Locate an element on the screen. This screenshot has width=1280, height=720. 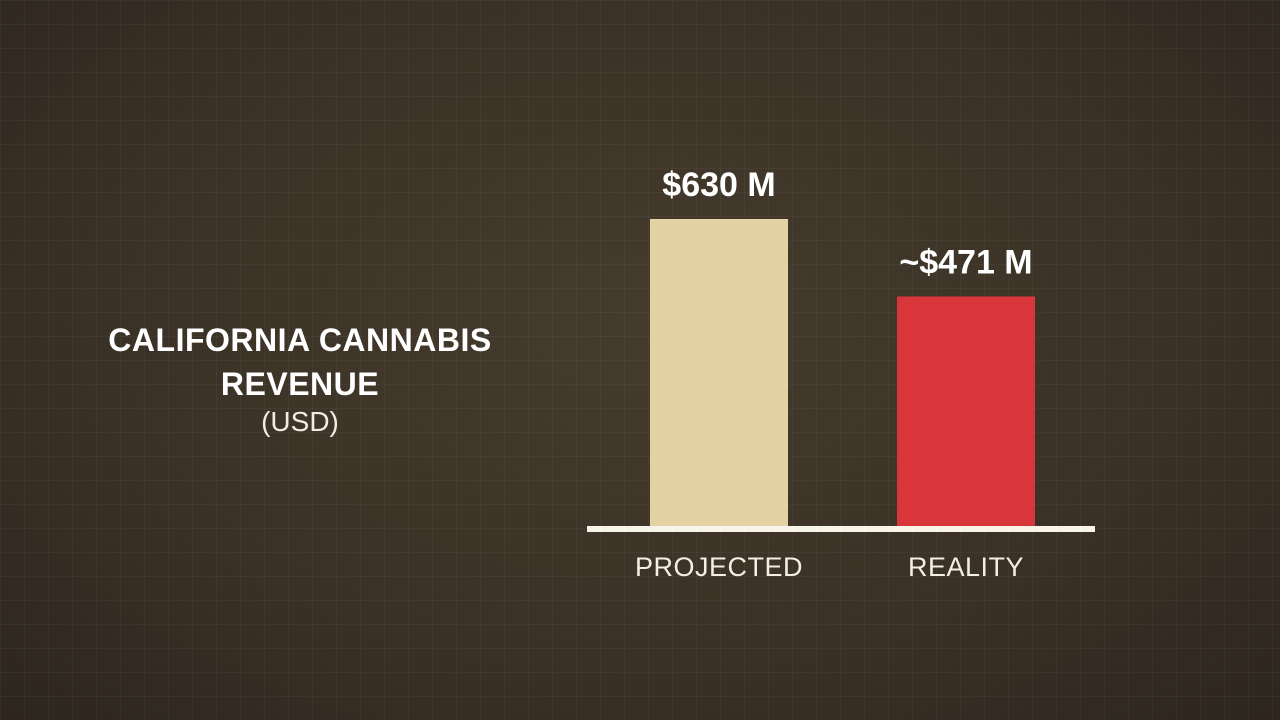
chart-title: CALIFORNIA CANNABIS REVENUE is located at coordinates (300, 362).